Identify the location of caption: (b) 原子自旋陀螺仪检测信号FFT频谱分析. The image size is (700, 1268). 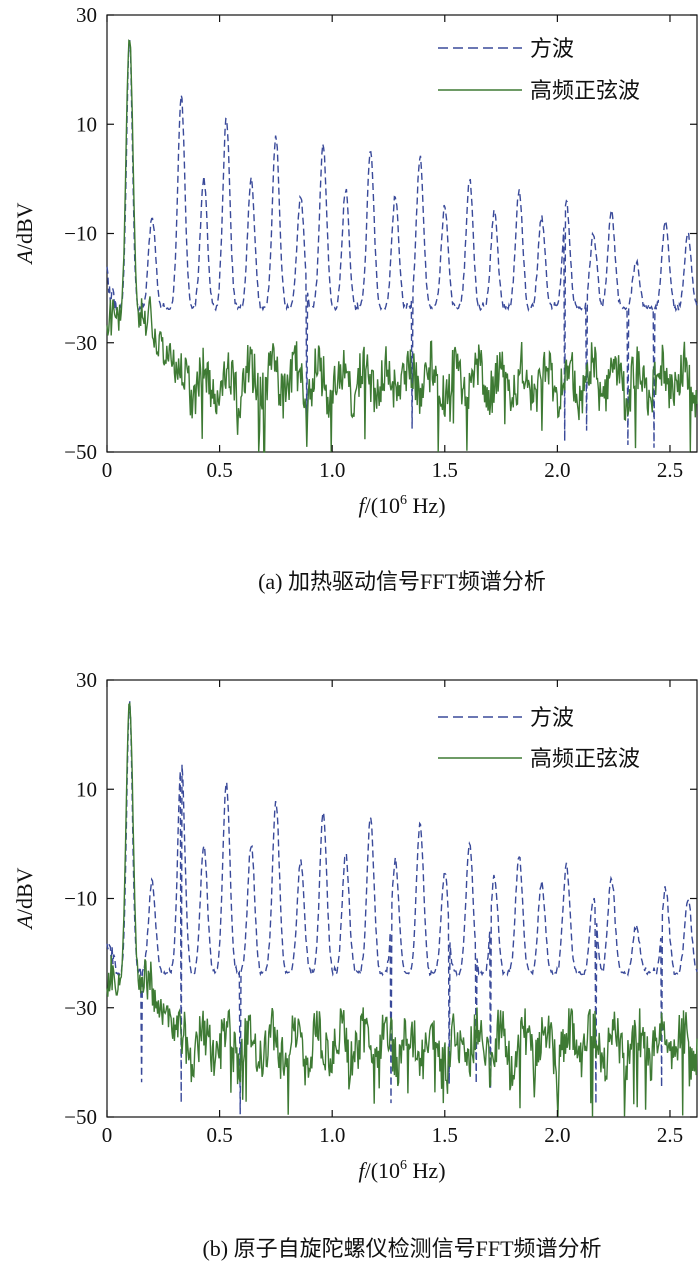
(401, 1248).